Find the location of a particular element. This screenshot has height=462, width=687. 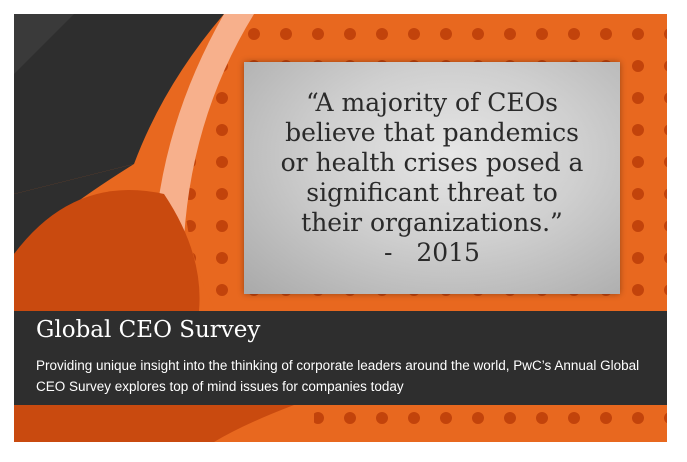

quote-attribution: - 2015 is located at coordinates (432, 252).